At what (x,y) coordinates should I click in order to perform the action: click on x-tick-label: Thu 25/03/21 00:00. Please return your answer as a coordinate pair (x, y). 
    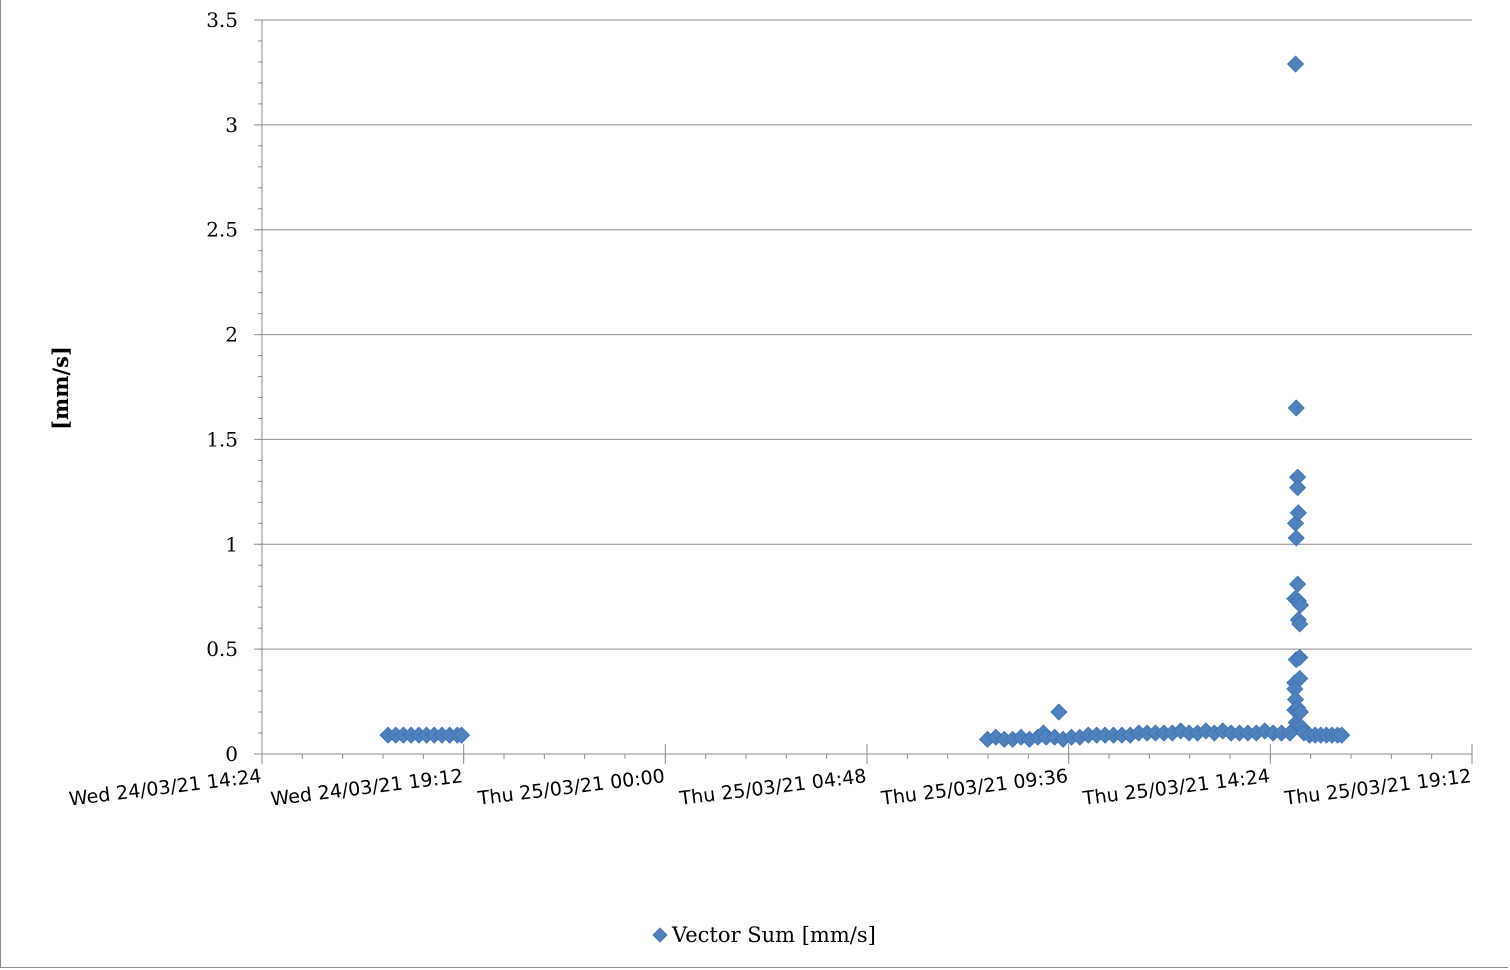
    Looking at the image, I should click on (571, 787).